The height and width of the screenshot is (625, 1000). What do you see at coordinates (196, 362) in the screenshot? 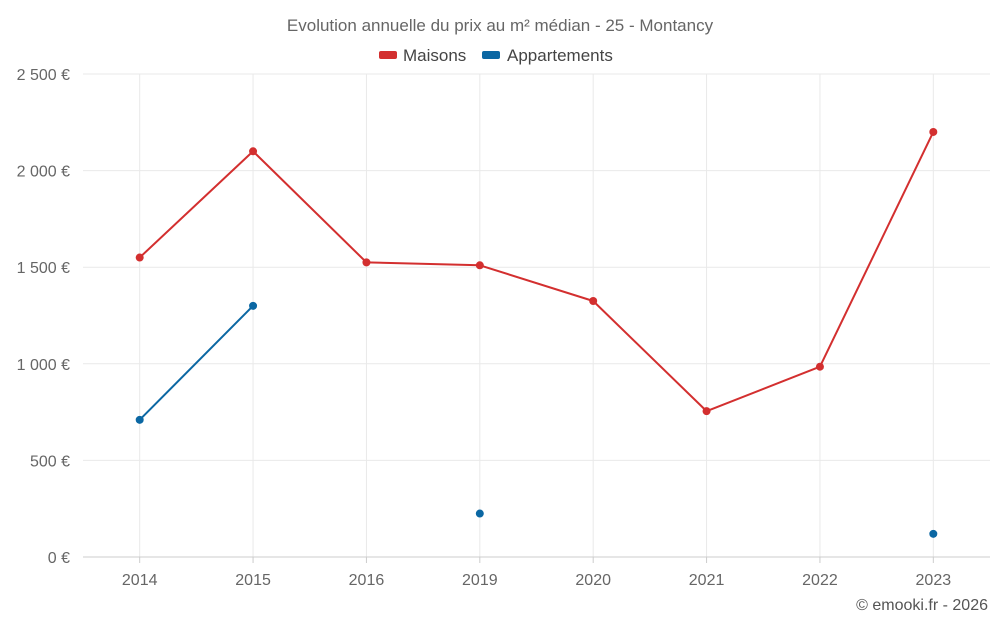
I see `series-line` at bounding box center [196, 362].